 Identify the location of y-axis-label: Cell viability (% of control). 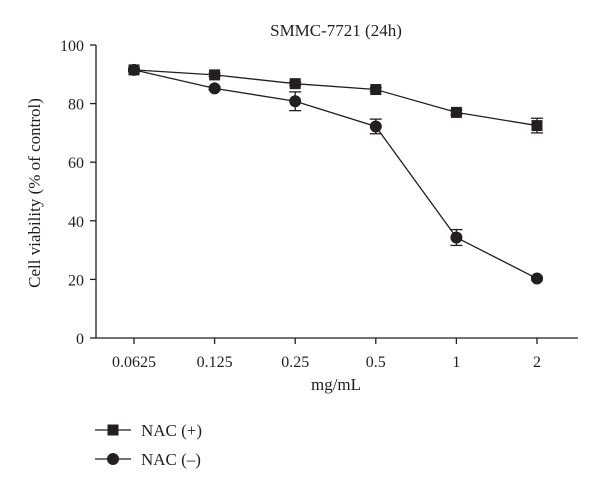
(34, 193).